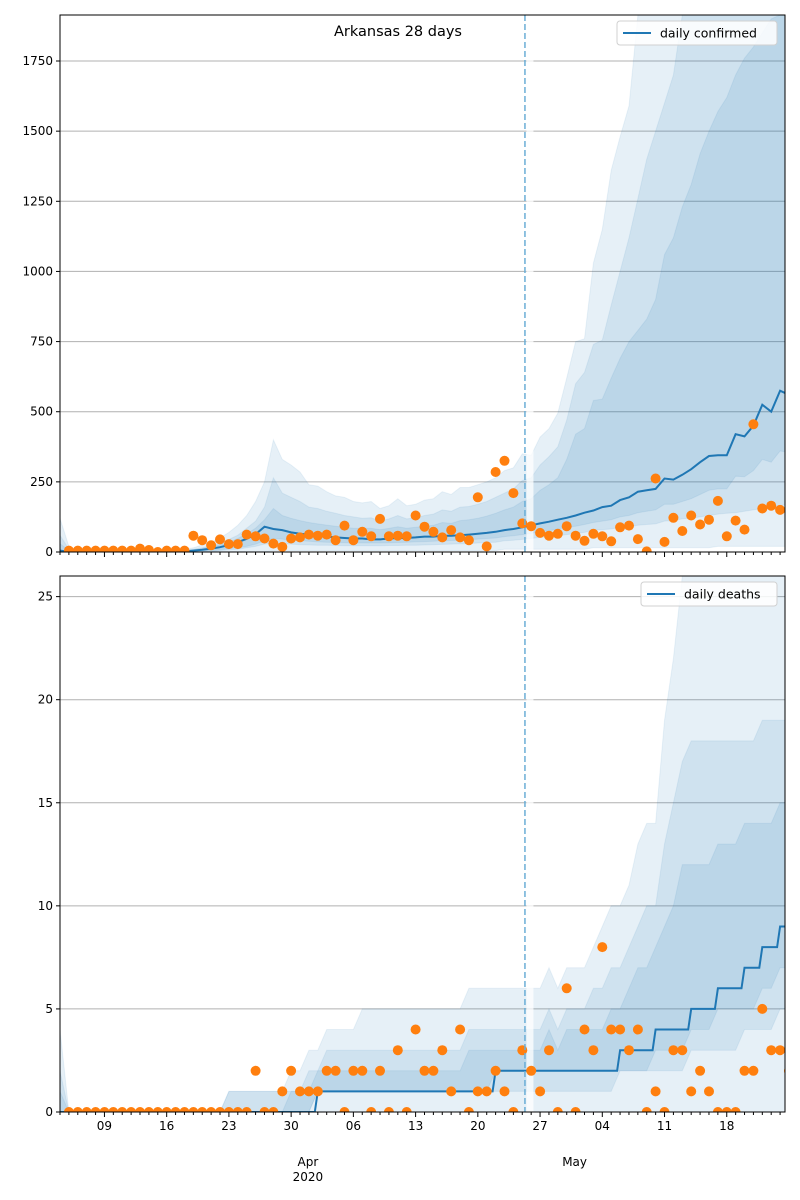 The width and height of the screenshot is (800, 1200). Describe the element at coordinates (708, 33) in the screenshot. I see `legend-label: daily confirmed` at that location.